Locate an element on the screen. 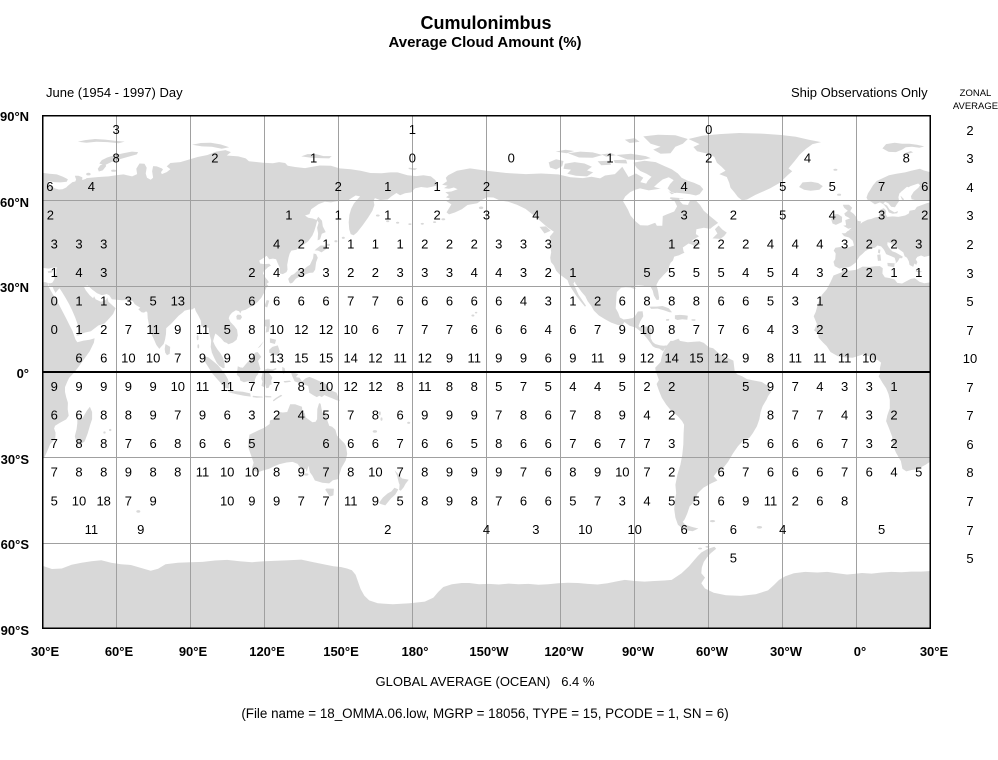 This screenshot has width=998, height=760. svg-text: 18 is located at coordinates (103, 500).